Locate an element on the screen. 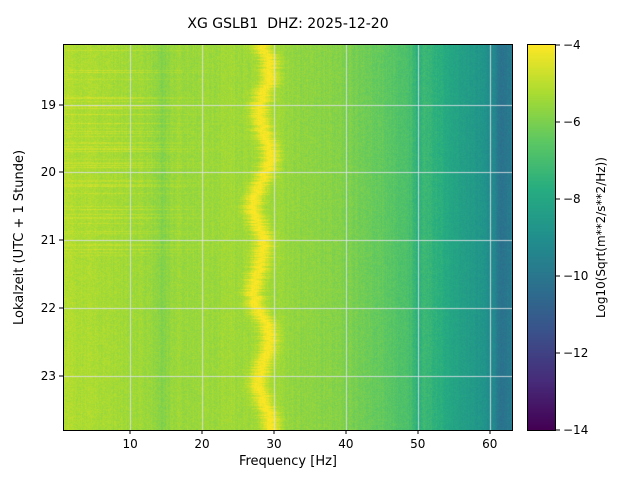 Image resolution: width=640 pixels, height=480 pixels. y-tick-label: 19 is located at coordinates (48, 104).